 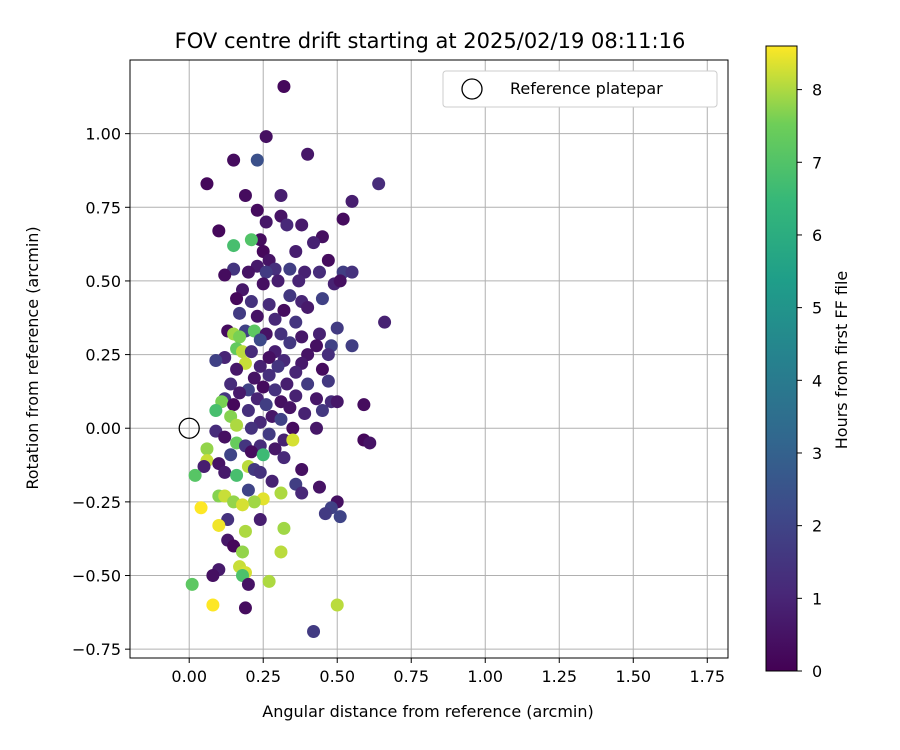 What do you see at coordinates (337, 676) in the screenshot?
I see `x-tick-label: 0.50` at bounding box center [337, 676].